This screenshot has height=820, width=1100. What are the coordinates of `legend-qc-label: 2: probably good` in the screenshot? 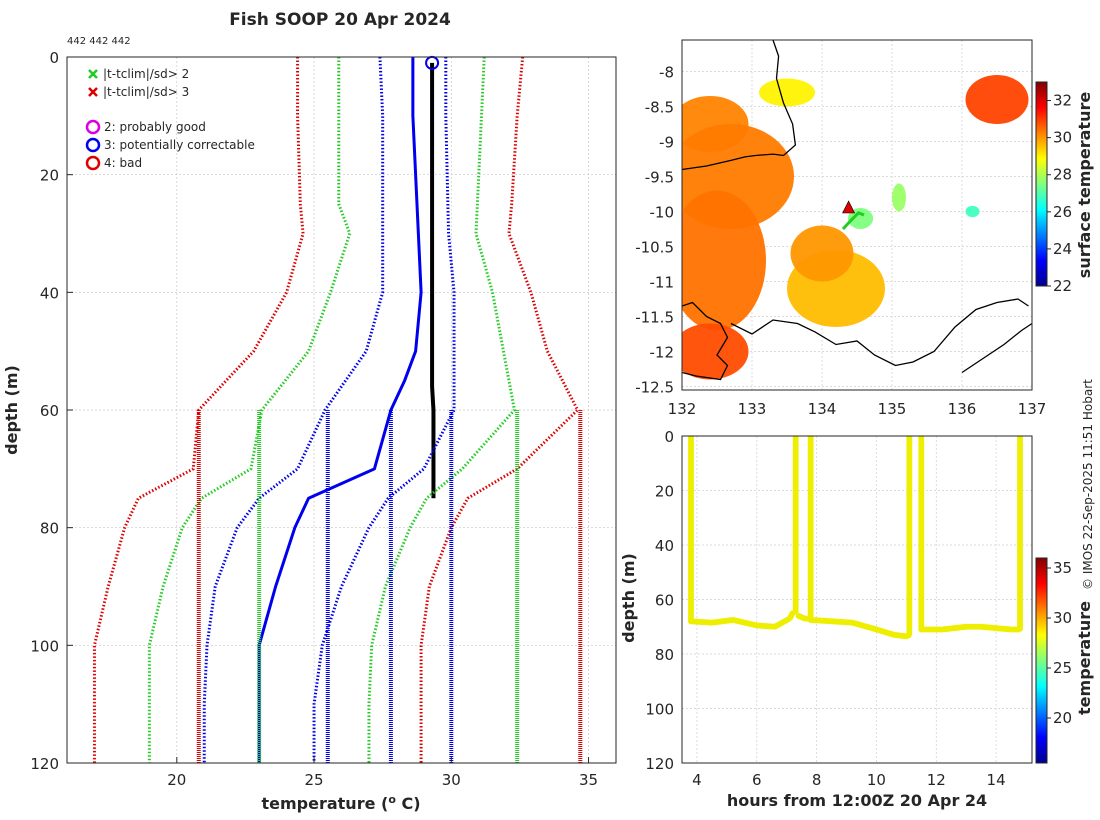 It's located at (155, 127).